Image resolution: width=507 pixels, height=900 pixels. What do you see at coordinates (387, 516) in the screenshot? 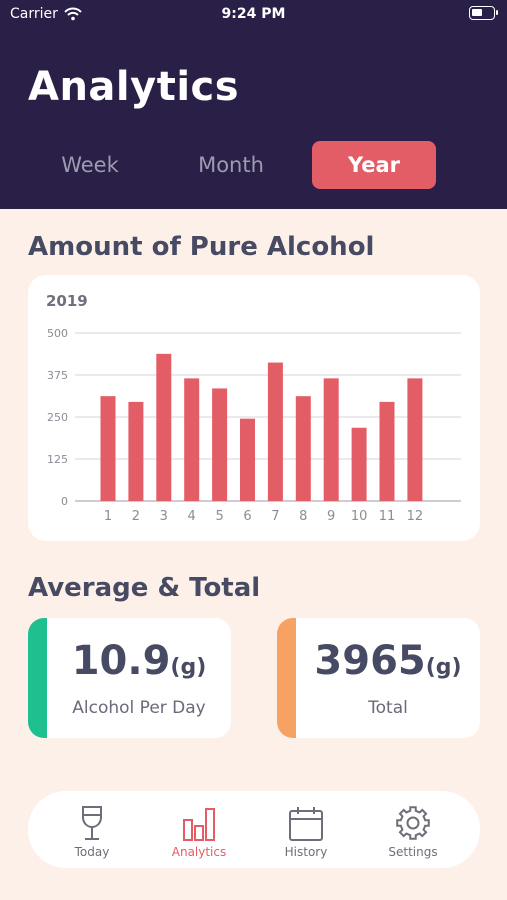
I see `x-tick-label: 11` at bounding box center [387, 516].